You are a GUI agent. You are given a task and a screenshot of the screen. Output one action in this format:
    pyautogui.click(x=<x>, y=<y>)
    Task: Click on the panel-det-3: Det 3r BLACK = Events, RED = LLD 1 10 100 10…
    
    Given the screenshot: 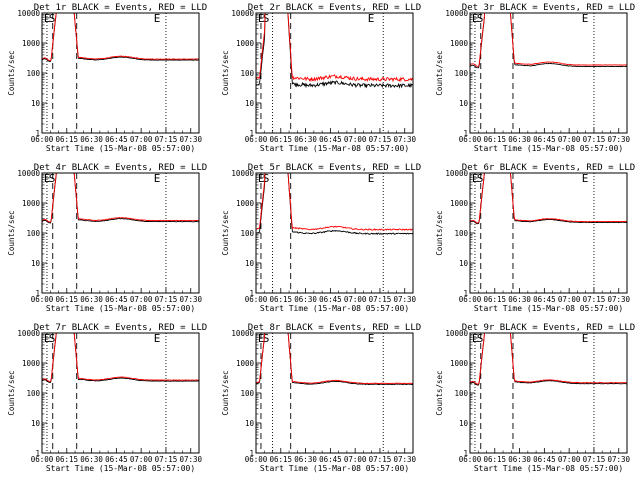 What is the action you would take?
    pyautogui.click(x=535, y=78)
    